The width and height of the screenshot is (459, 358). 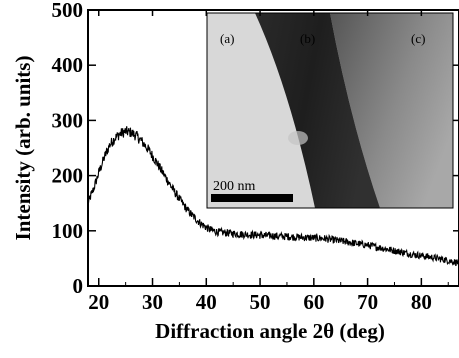 What do you see at coordinates (298, 138) in the screenshot?
I see `inset-feature` at bounding box center [298, 138].